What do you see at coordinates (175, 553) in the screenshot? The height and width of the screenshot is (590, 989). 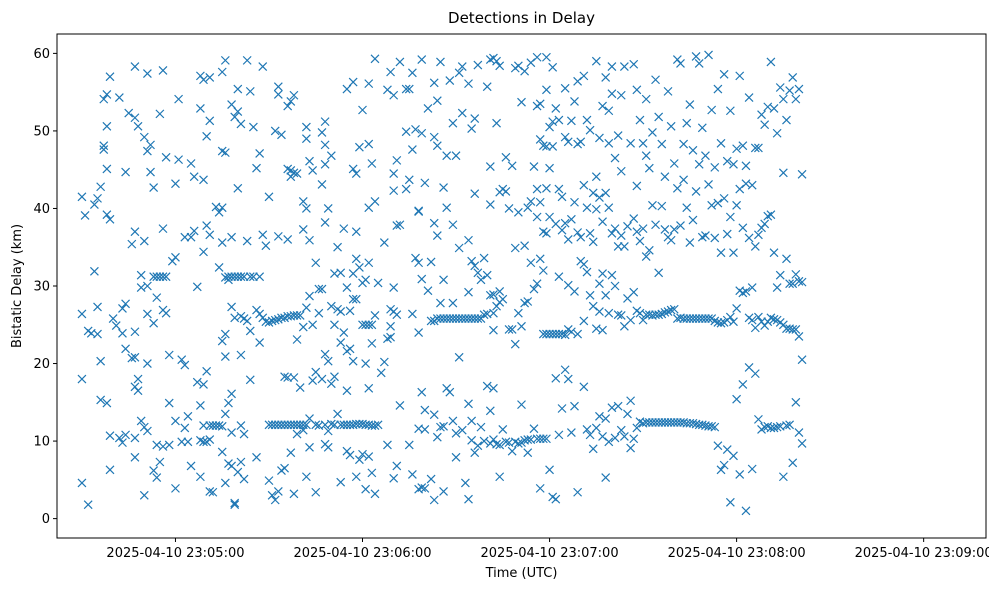 I see `x-tick-label: 2025-04-10 23:05:00` at bounding box center [175, 553].